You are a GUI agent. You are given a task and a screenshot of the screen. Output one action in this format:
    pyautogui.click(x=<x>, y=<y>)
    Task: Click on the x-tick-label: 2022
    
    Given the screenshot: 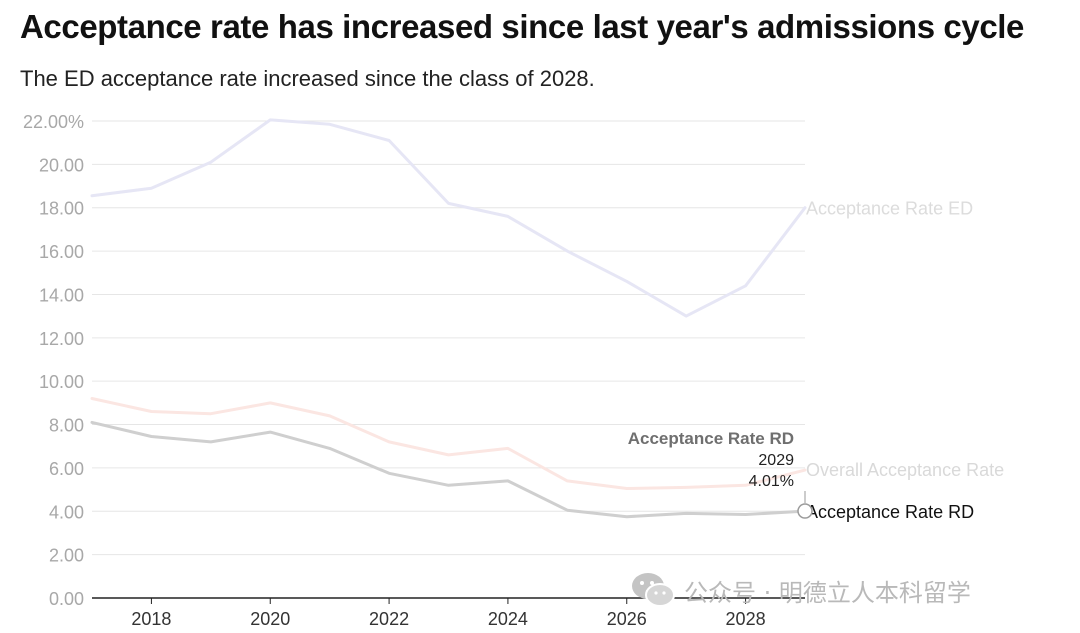 What is the action you would take?
    pyautogui.click(x=389, y=619)
    